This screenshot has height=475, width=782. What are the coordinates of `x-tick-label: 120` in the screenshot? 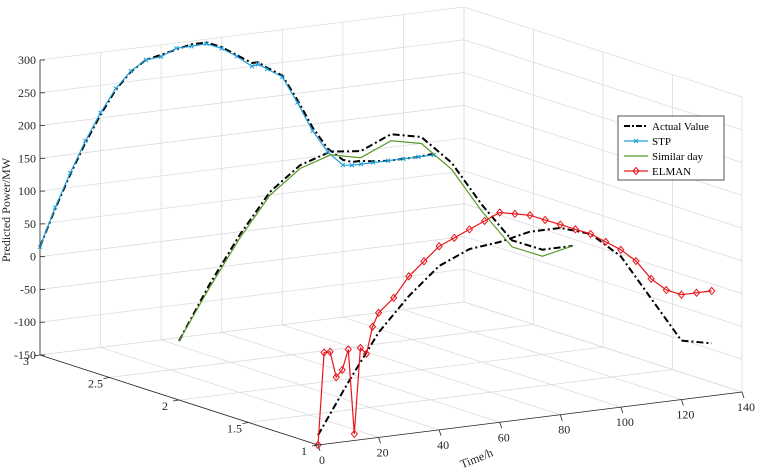 It's located at (685, 415).